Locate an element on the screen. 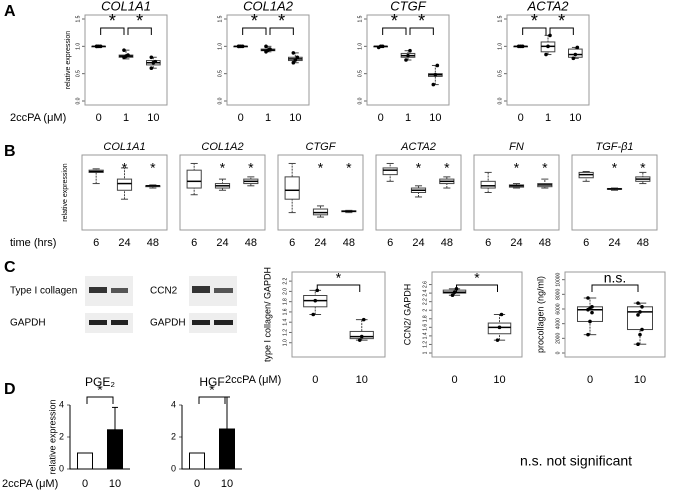 This screenshot has width=685, height=491. y-tick-label: 1.2 is located at coordinates (285, 332).